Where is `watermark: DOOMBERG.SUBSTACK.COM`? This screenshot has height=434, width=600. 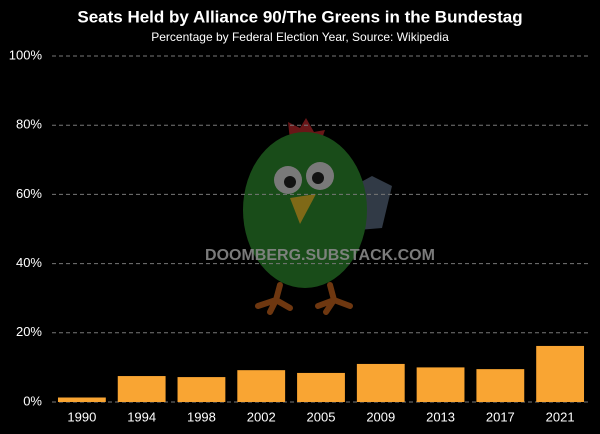
watermark: DOOMBERG.SUBSTACK.COM is located at coordinates (320, 255).